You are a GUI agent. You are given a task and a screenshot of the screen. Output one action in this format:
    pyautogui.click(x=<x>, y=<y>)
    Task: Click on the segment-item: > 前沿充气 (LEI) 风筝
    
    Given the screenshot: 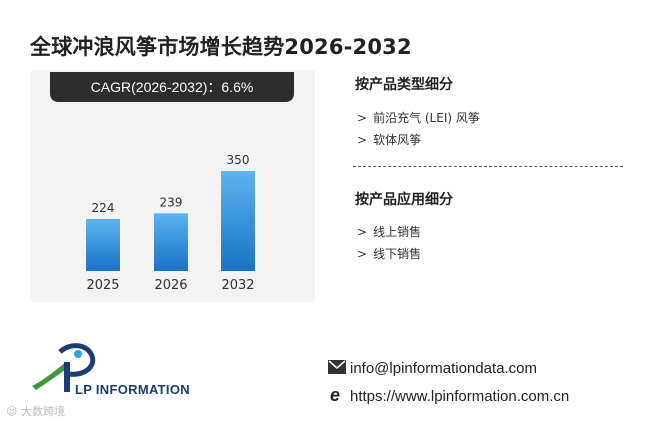 What is the action you would take?
    pyautogui.click(x=418, y=118)
    